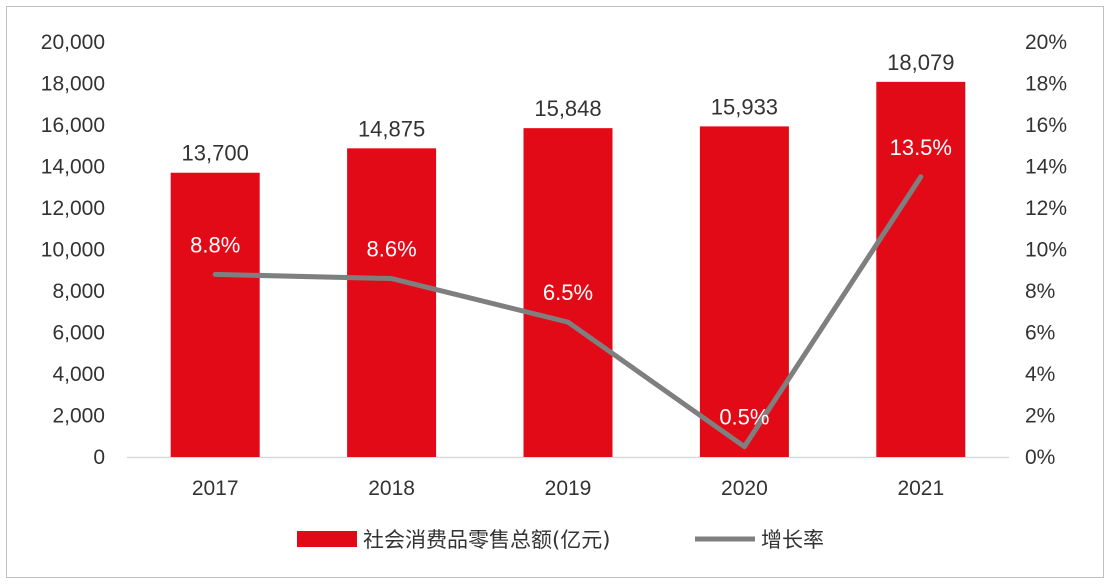 This screenshot has height=586, width=1112. Describe the element at coordinates (744, 488) in the screenshot. I see `x-tick-label: 2020` at that location.